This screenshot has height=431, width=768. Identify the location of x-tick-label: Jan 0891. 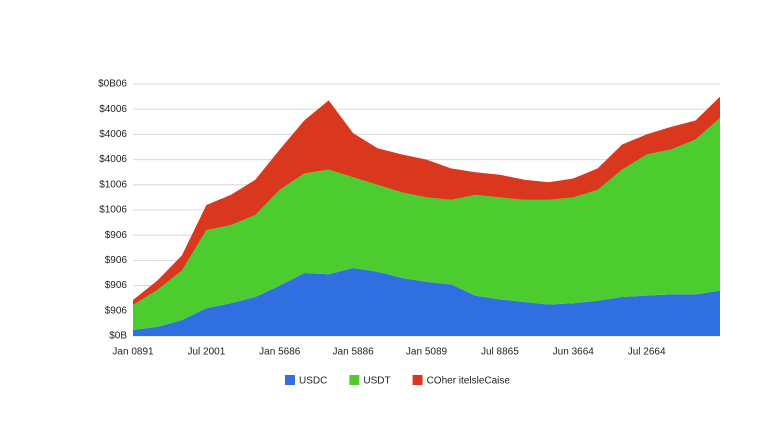
(133, 352).